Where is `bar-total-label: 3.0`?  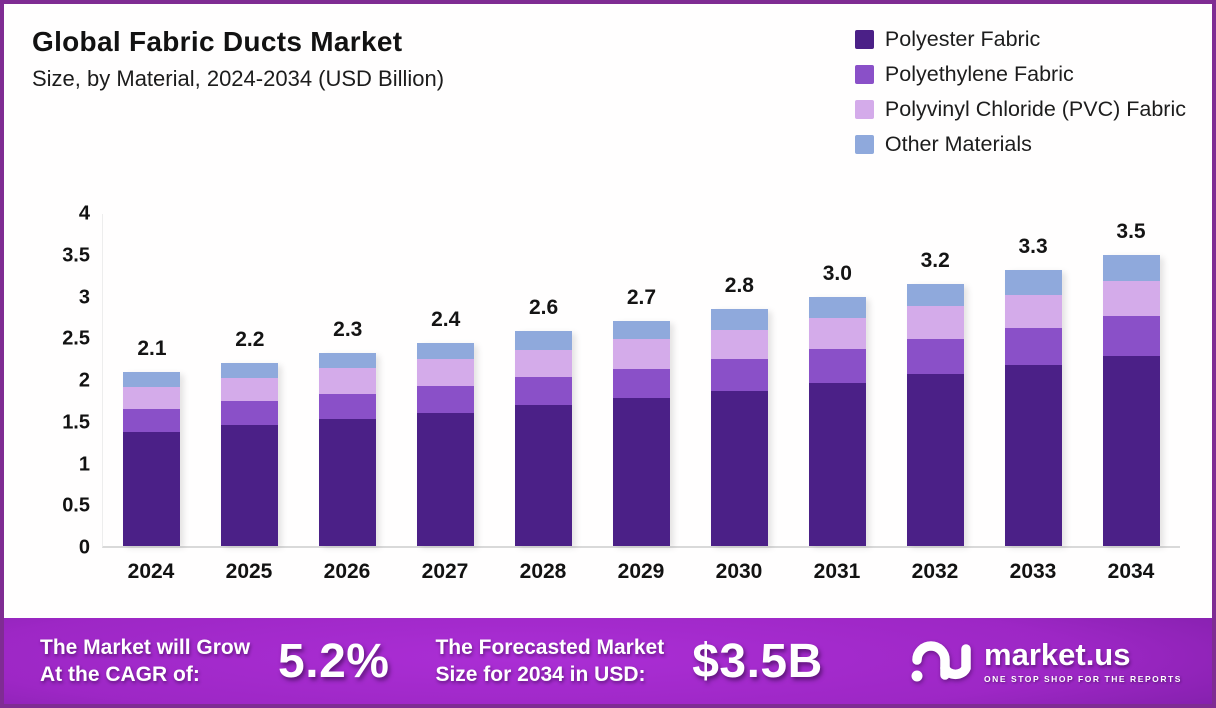
bar-total-label: 3.0 is located at coordinates (837, 274).